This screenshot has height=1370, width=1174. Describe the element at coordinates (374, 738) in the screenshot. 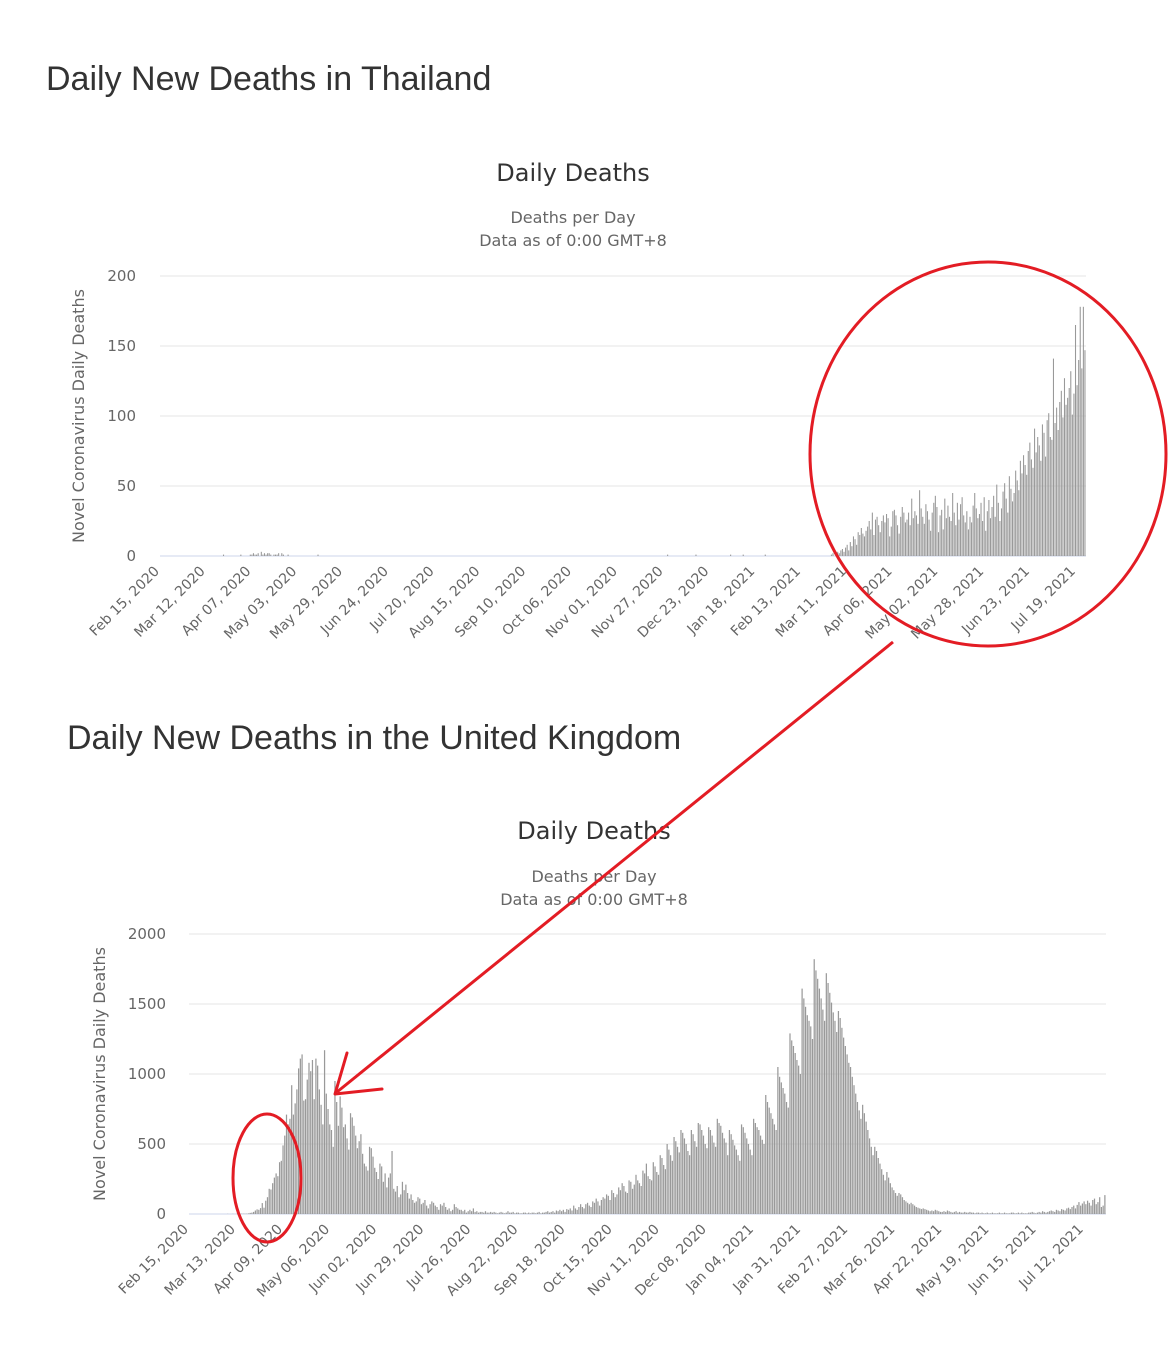

I see `uk-heading: Daily New Deaths in the United Kingdom` at that location.